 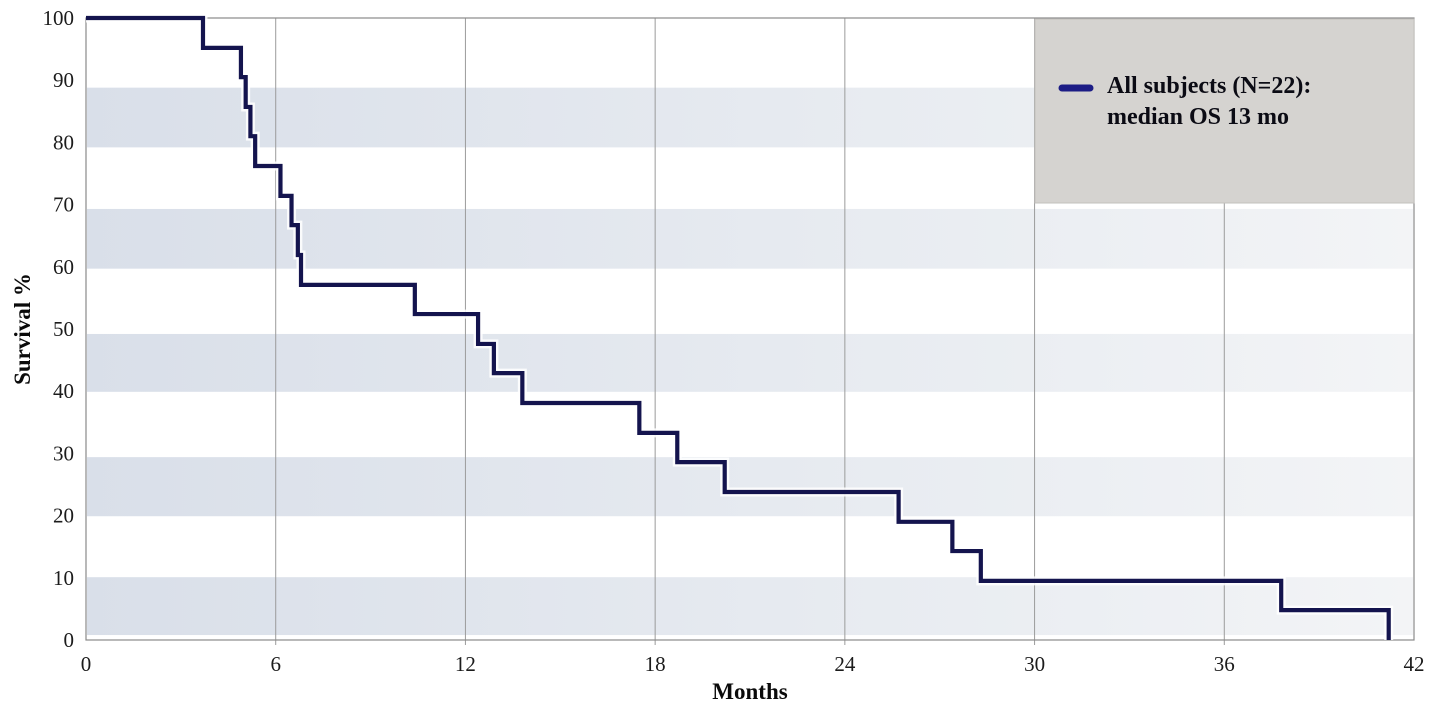 What do you see at coordinates (63, 391) in the screenshot?
I see `y-tick-label: 40` at bounding box center [63, 391].